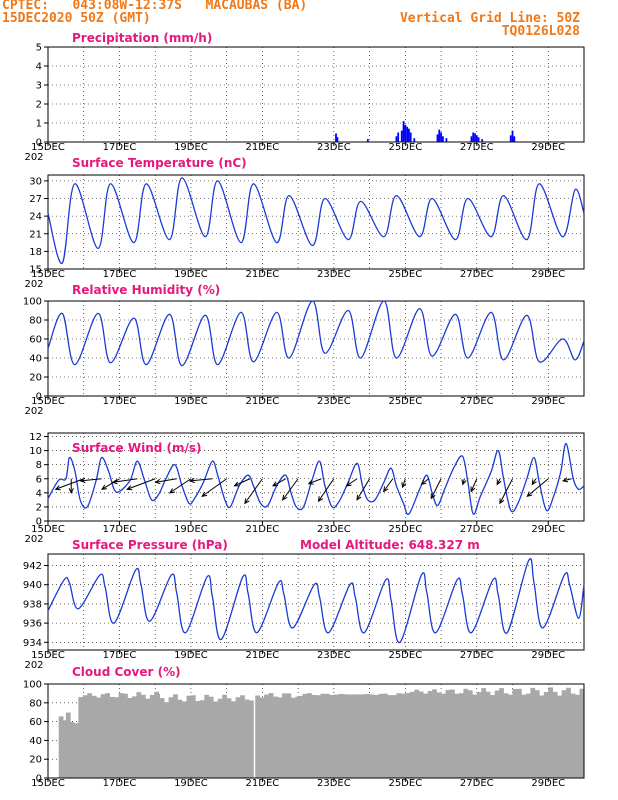 The width and height of the screenshot is (618, 800). I want to click on y-tick-label: 938, so click(32, 604).